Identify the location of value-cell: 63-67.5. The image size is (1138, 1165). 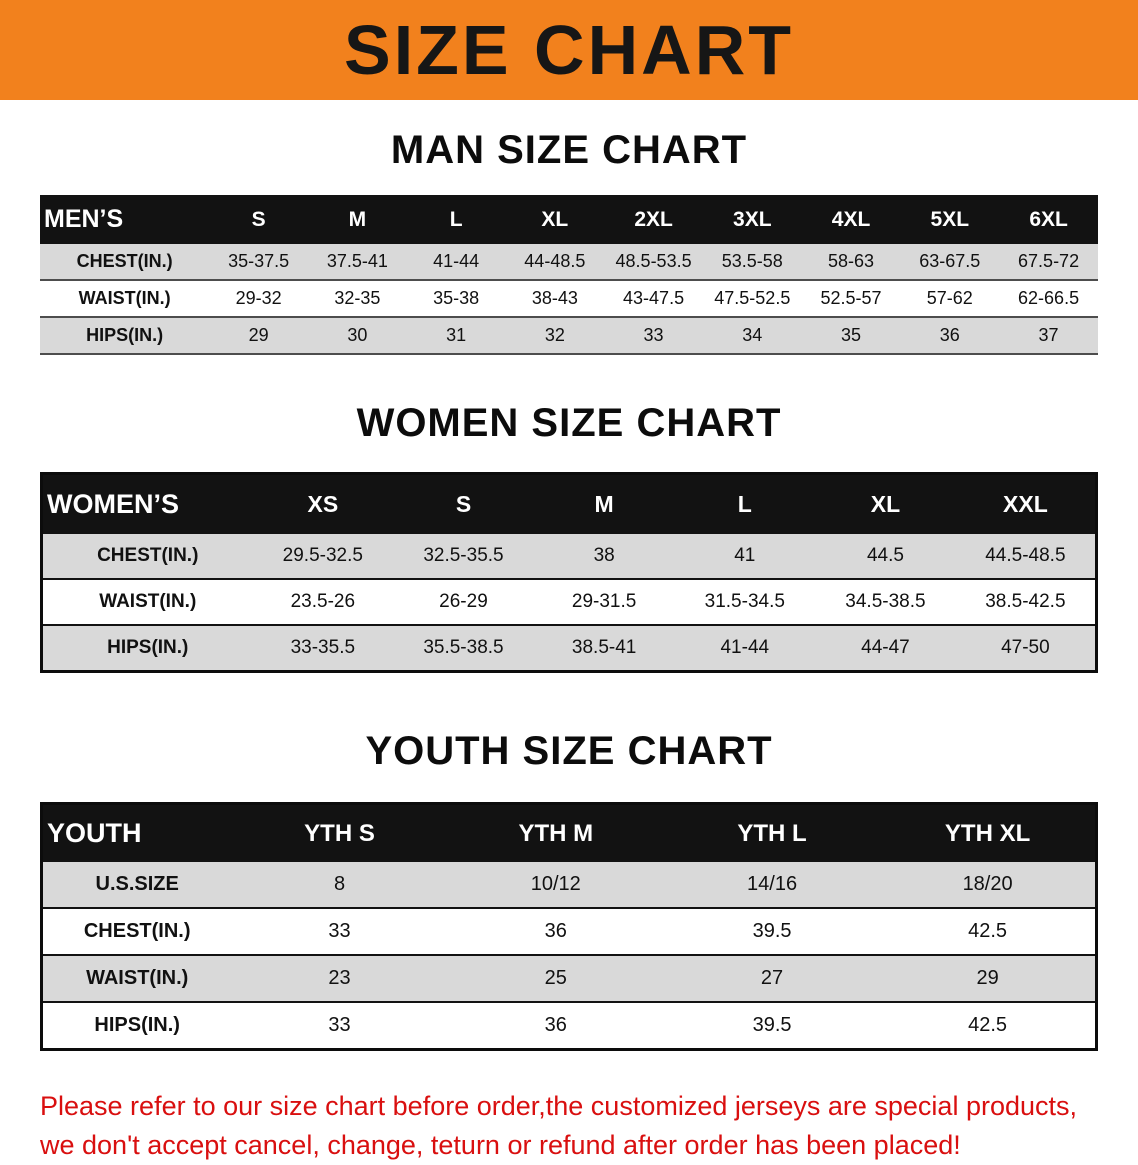
(950, 262).